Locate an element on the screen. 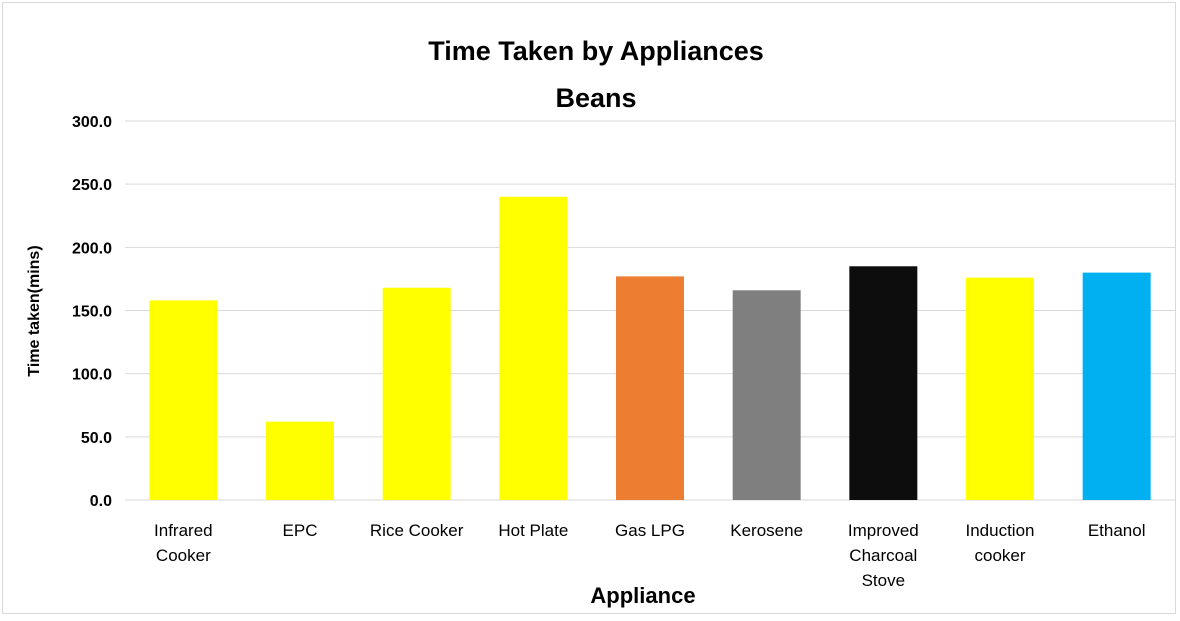 The width and height of the screenshot is (1180, 621). x-tick-label: EPC is located at coordinates (300, 530).